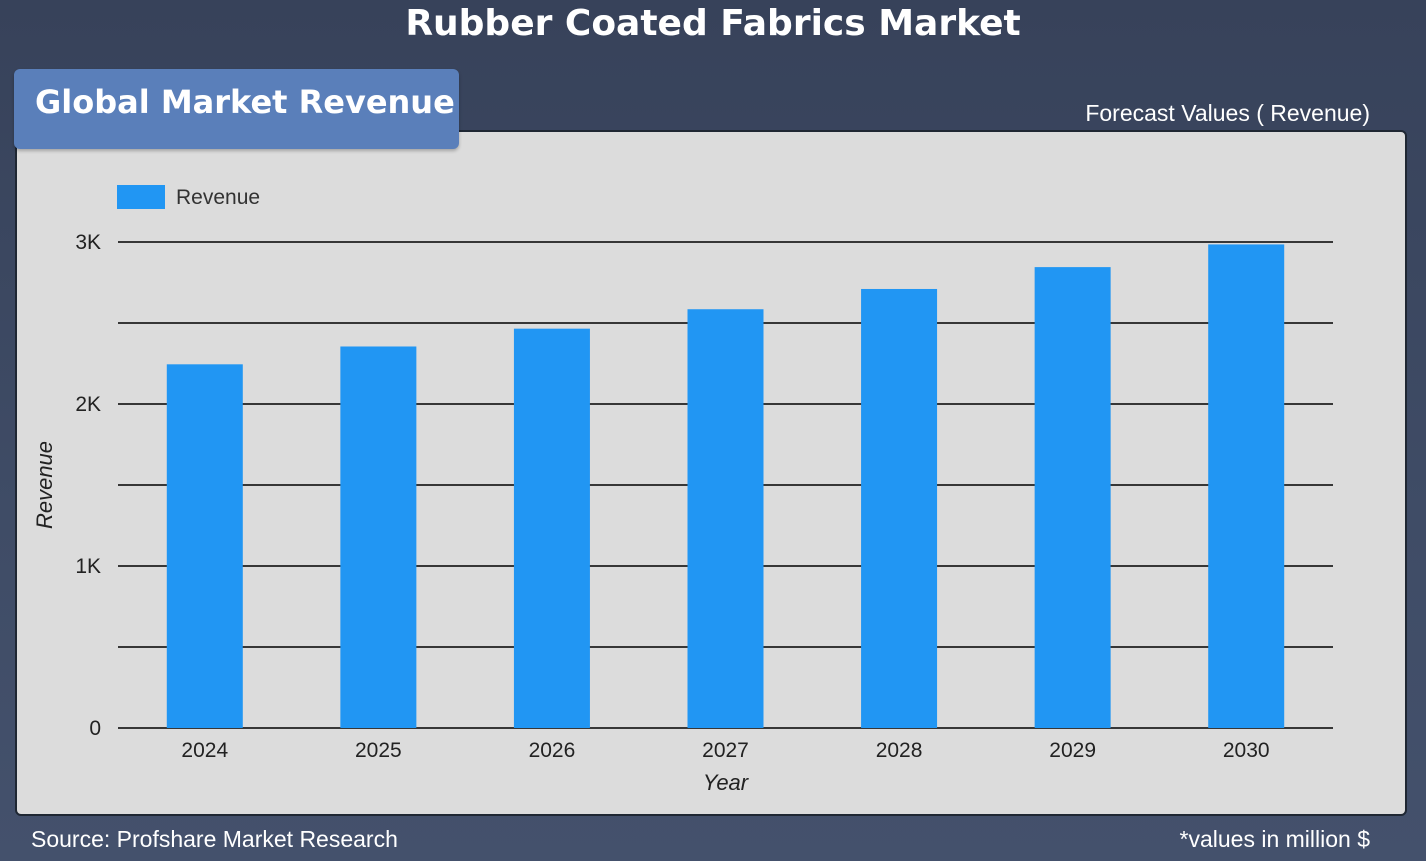 The image size is (1426, 861). Describe the element at coordinates (1072, 497) in the screenshot. I see `bar-2029` at that location.